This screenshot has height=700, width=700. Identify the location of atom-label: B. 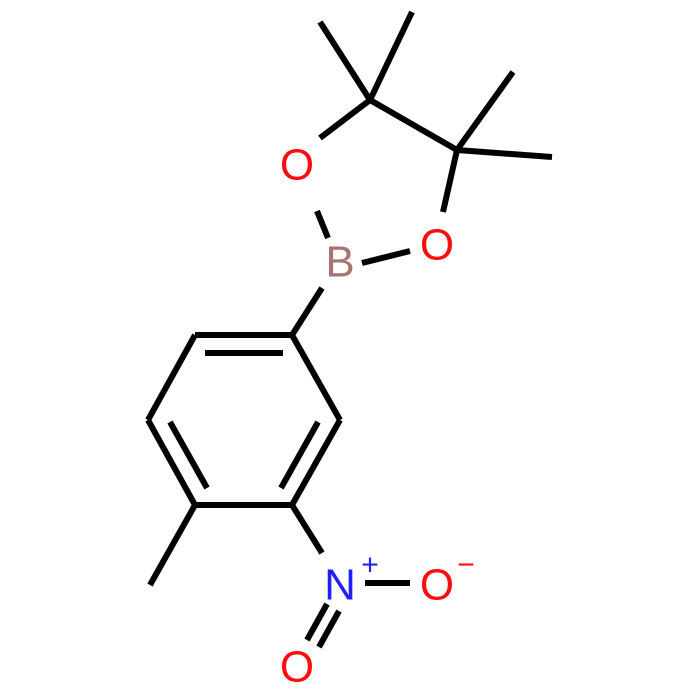
(339, 262).